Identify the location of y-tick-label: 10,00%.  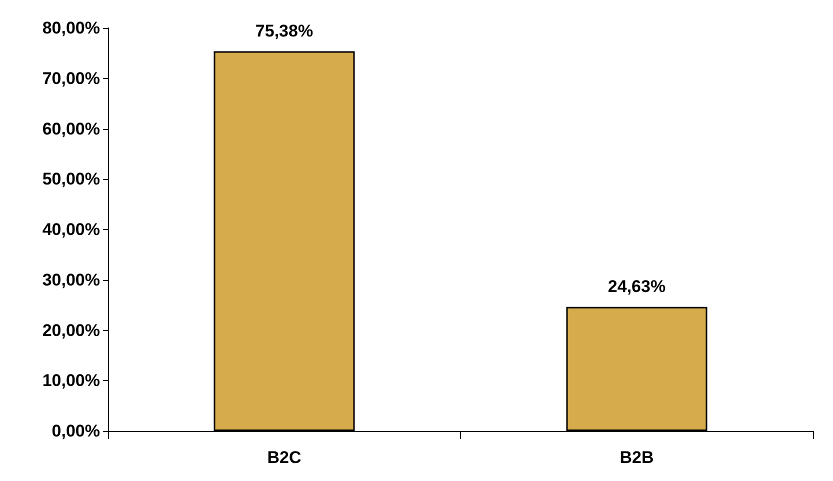
(71, 380).